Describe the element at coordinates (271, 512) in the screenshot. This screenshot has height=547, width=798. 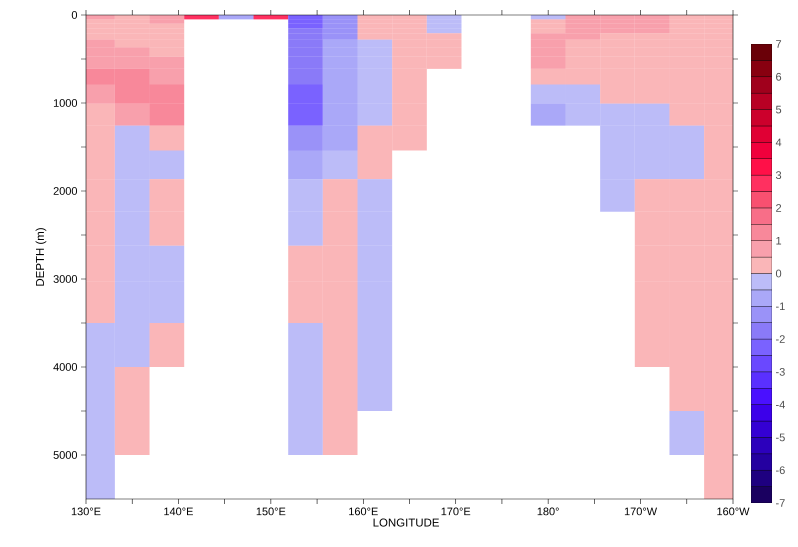
I see `x-tick-label: 150°E` at that location.